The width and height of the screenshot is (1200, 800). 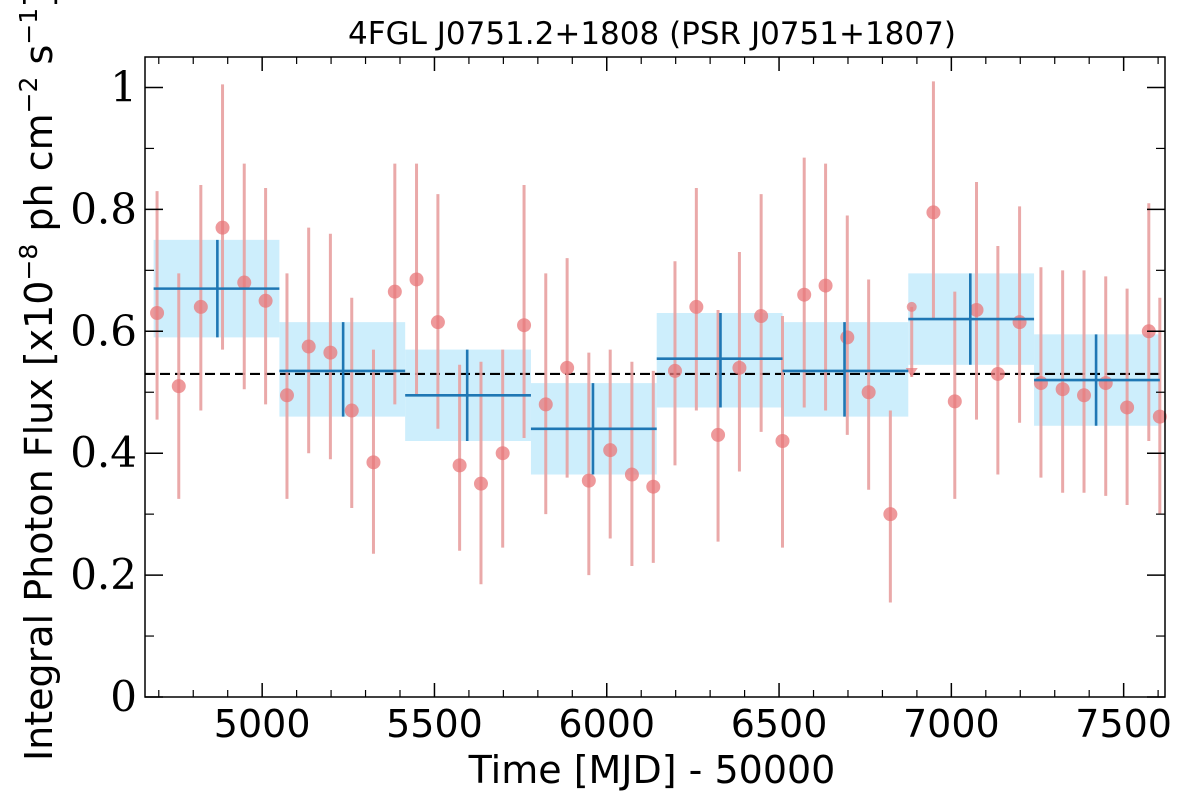 I want to click on x-tick-label: 7500, so click(x=1123, y=724).